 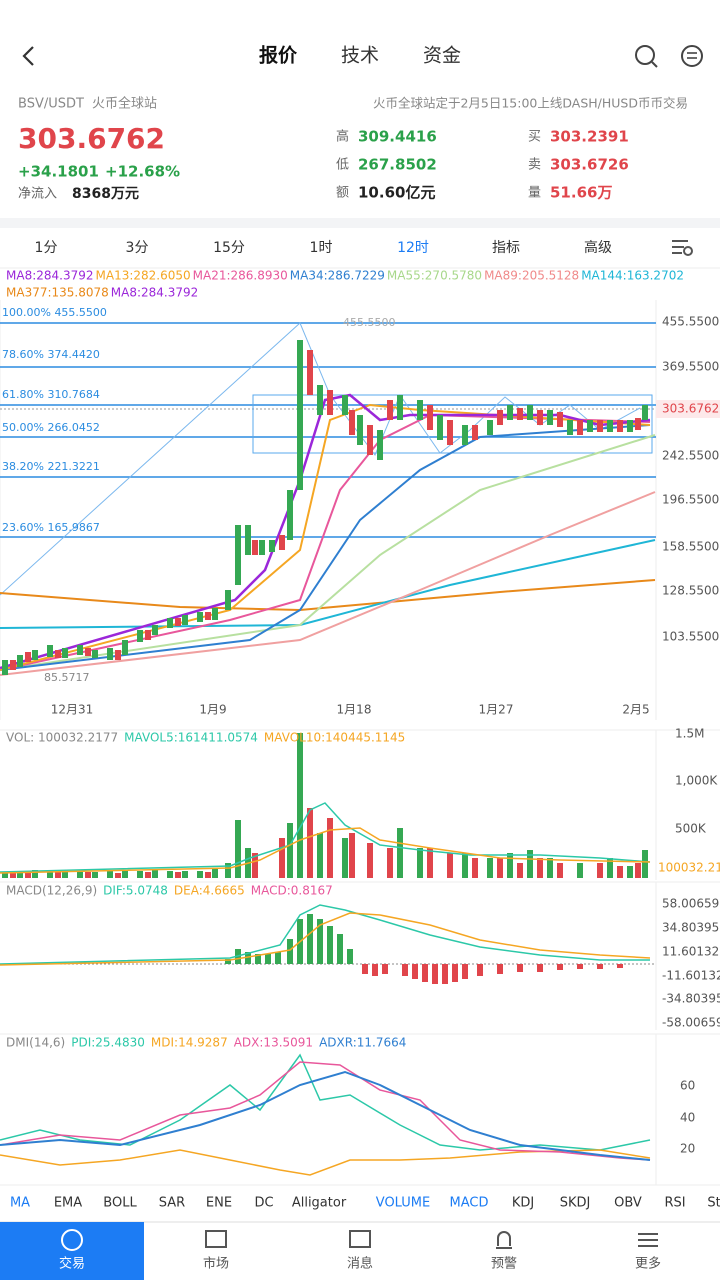 What do you see at coordinates (58, 172) in the screenshot?
I see `change: +34.1801` at bounding box center [58, 172].